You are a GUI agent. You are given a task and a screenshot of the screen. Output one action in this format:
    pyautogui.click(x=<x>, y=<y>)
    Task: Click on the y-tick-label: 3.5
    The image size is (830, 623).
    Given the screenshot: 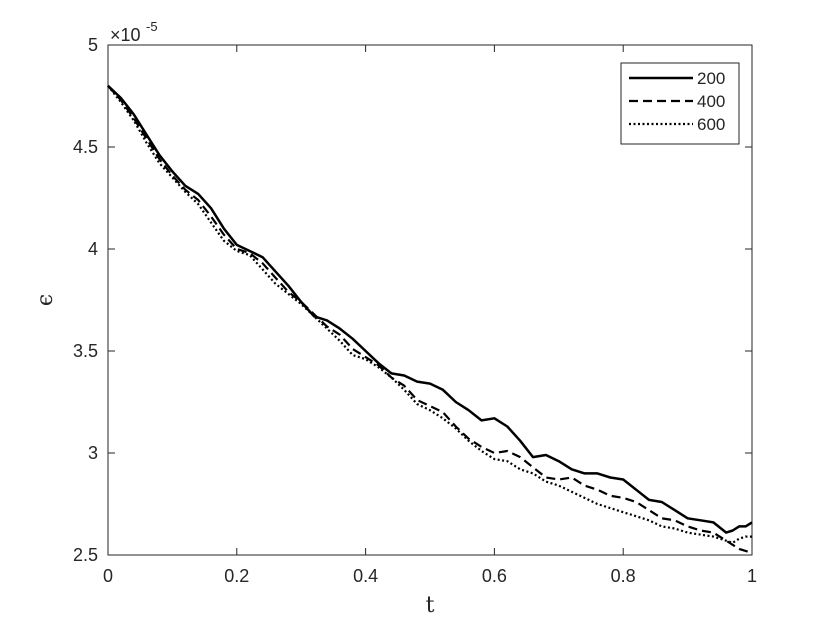 What is the action you would take?
    pyautogui.click(x=85, y=351)
    